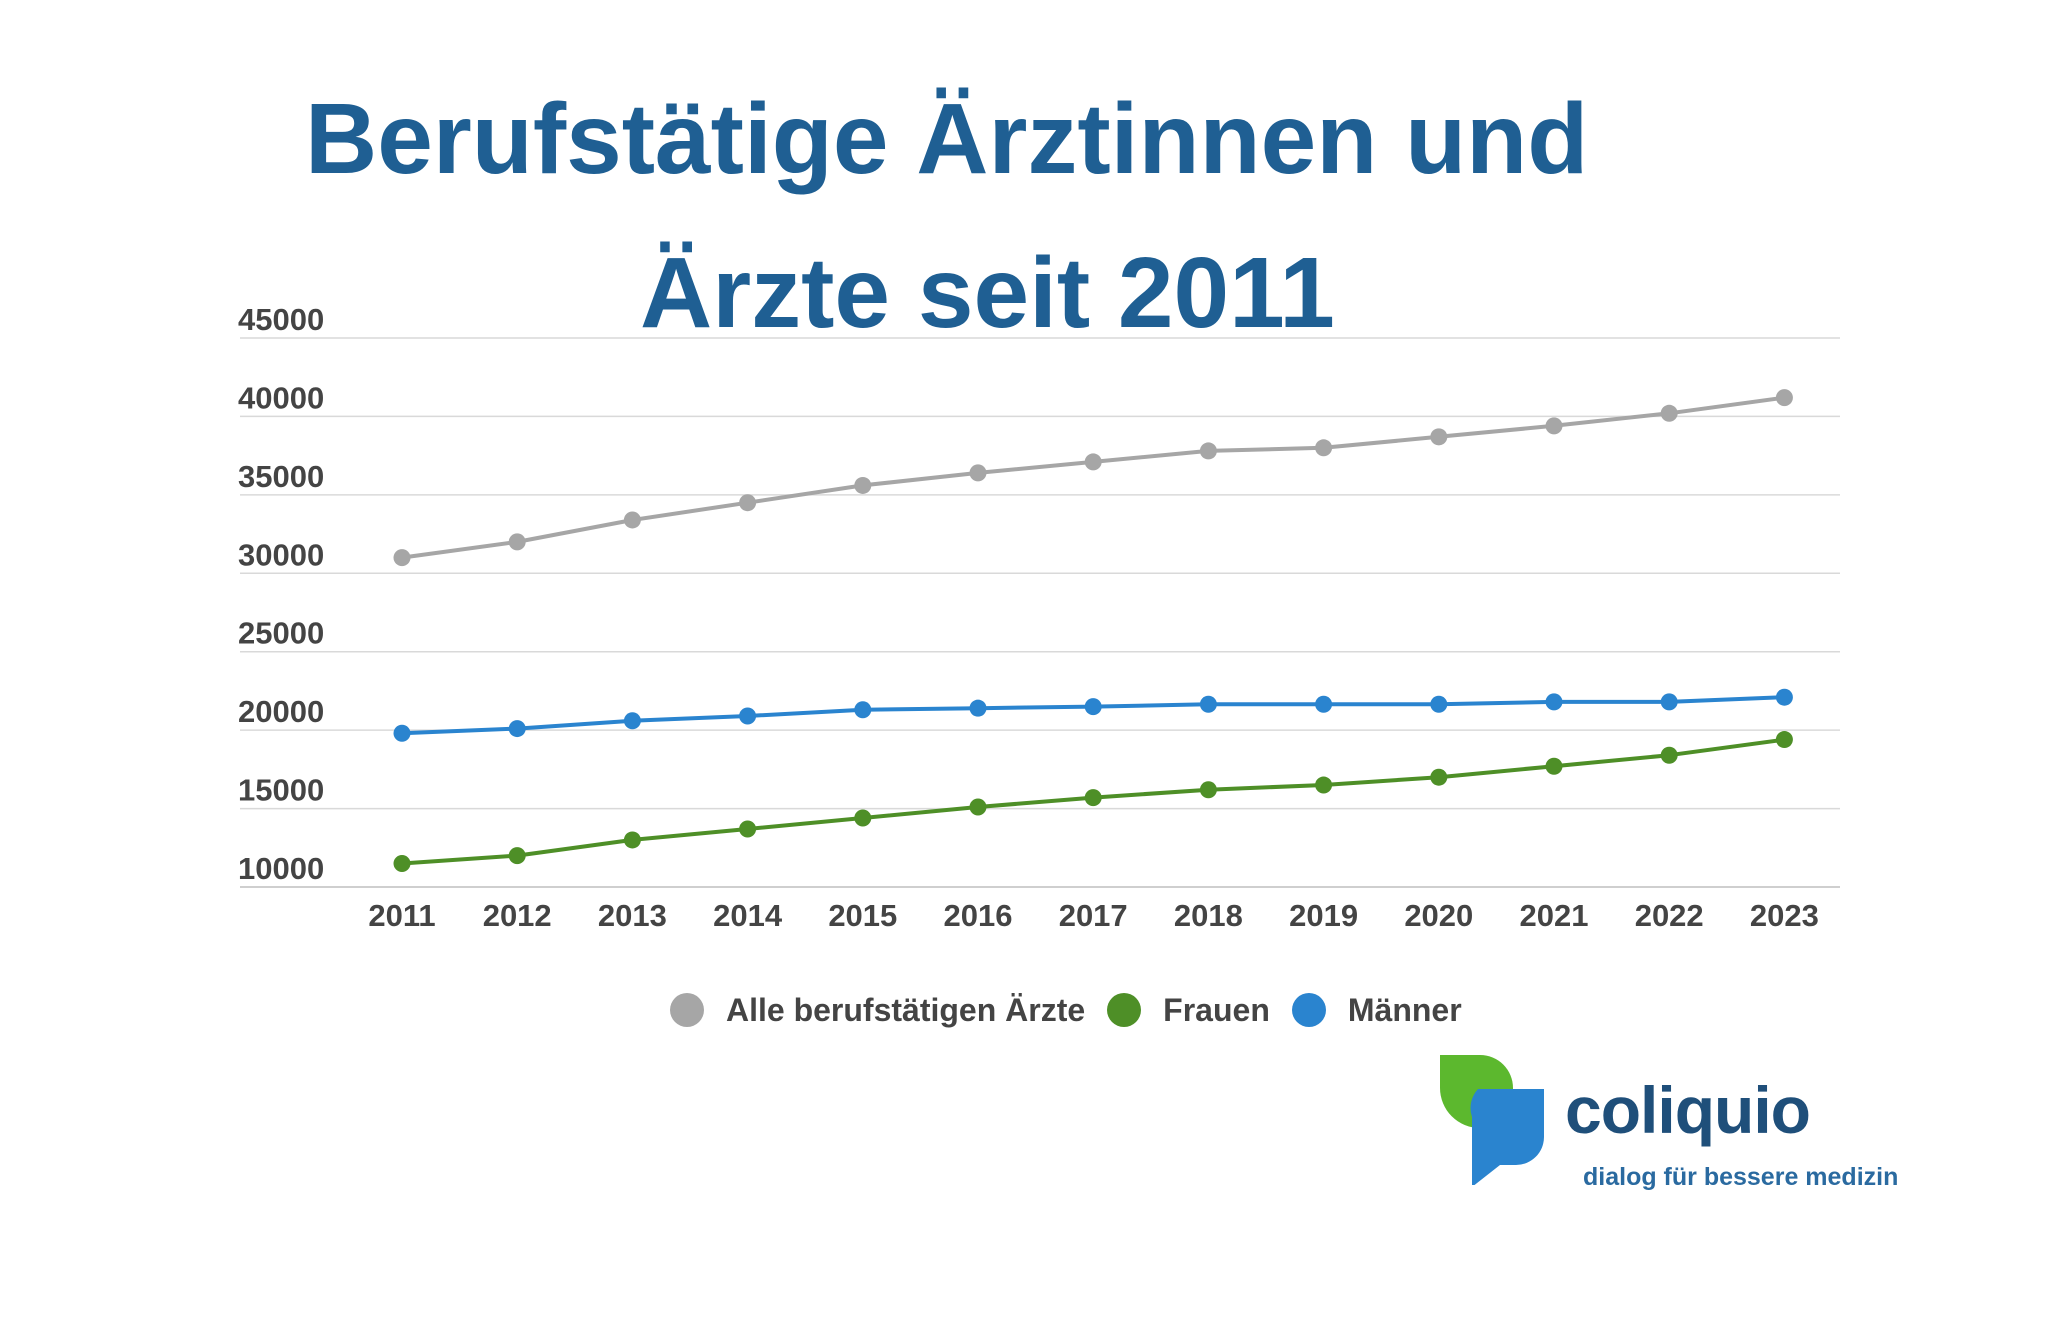  Describe the element at coordinates (687, 1010) in the screenshot. I see `legend-marker-alle` at that location.